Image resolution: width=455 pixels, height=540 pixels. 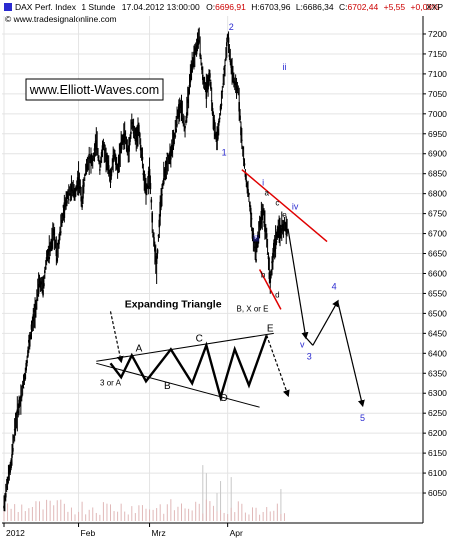 I want to click on wave-label: d, so click(x=277, y=294).